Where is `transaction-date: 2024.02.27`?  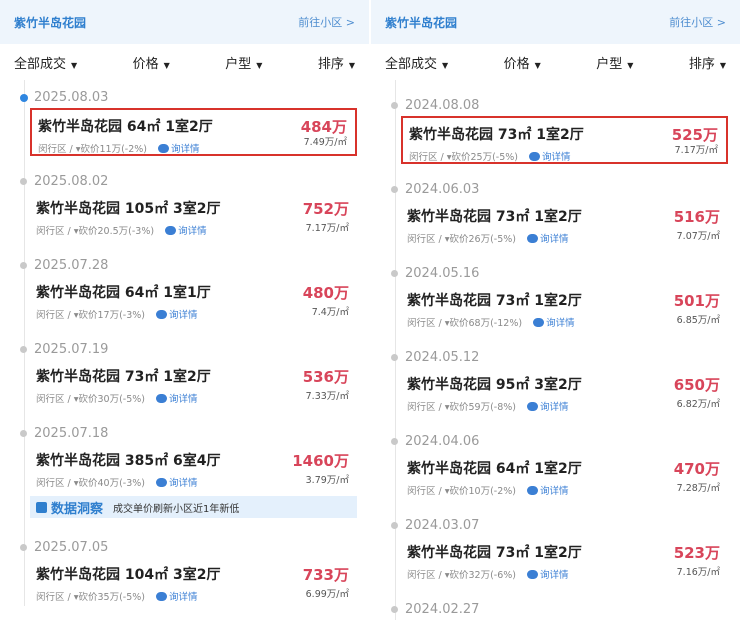 transaction-date: 2024.02.27 is located at coordinates (442, 609).